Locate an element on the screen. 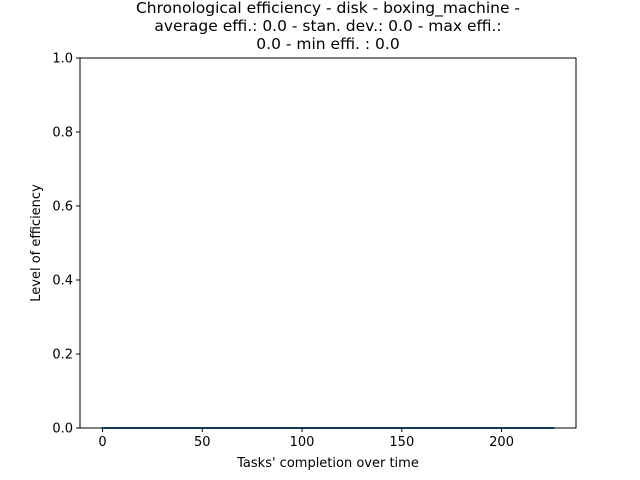 This screenshot has height=480, width=640. x-tick-label: 50 is located at coordinates (202, 442).